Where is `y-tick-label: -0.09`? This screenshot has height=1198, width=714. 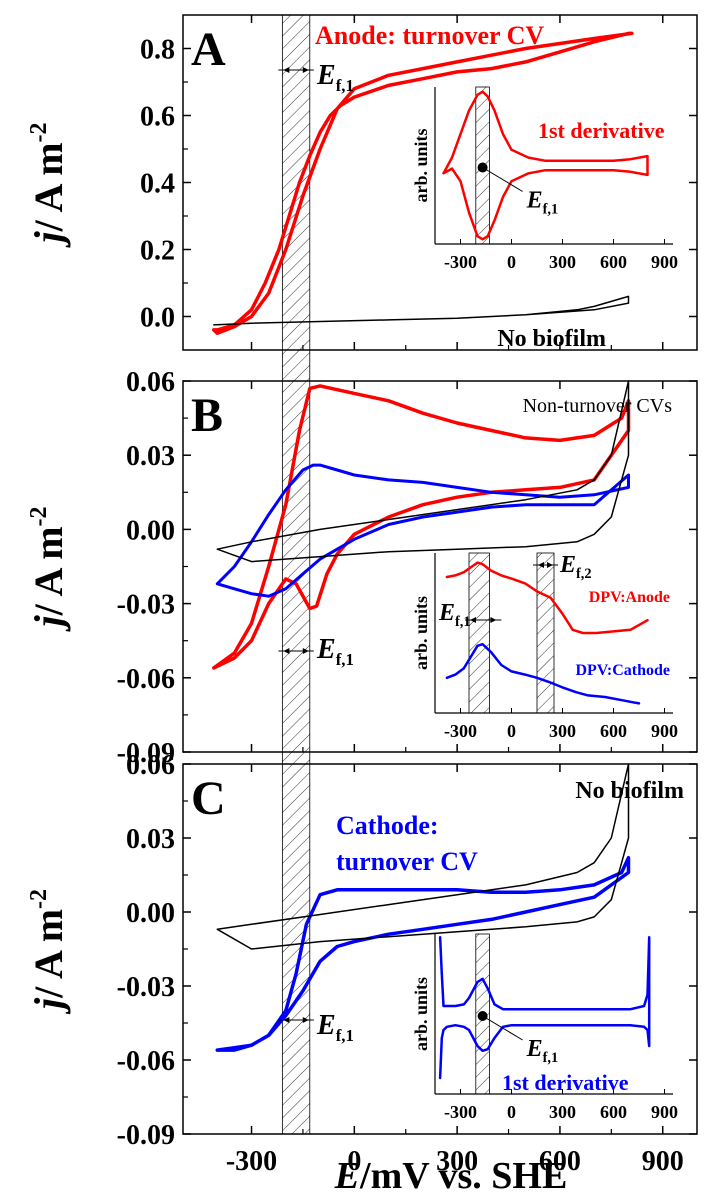
y-tick-label: -0.09 is located at coordinates (146, 753).